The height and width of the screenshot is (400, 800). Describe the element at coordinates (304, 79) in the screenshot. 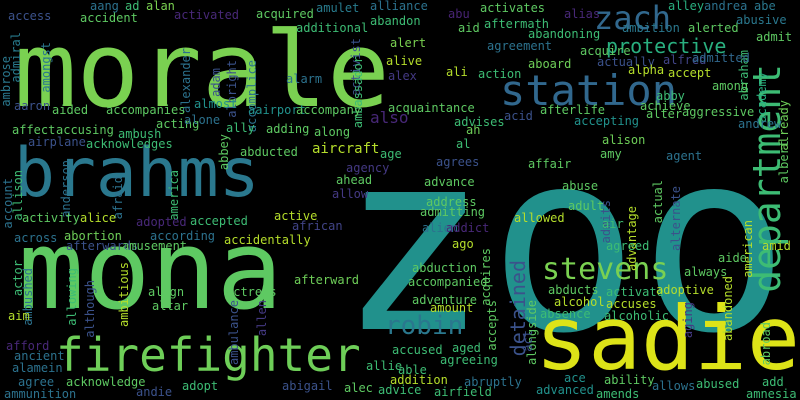

I see `word-alarm: alarm` at that location.